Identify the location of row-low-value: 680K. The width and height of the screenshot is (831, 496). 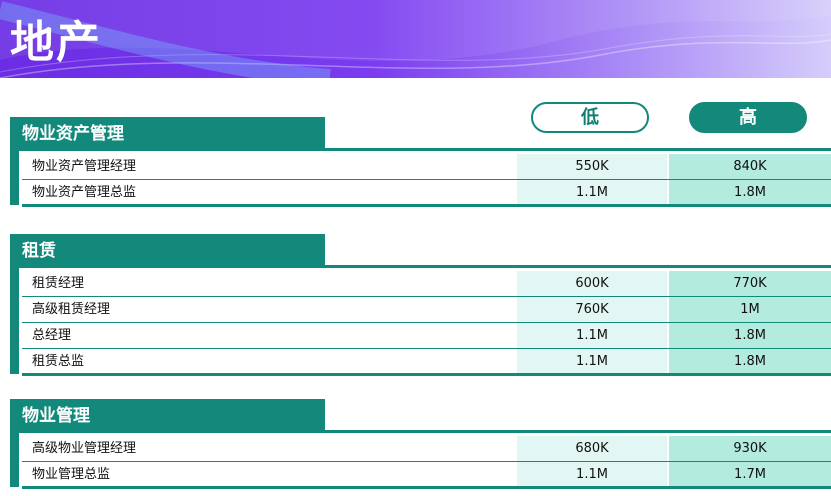
(592, 448).